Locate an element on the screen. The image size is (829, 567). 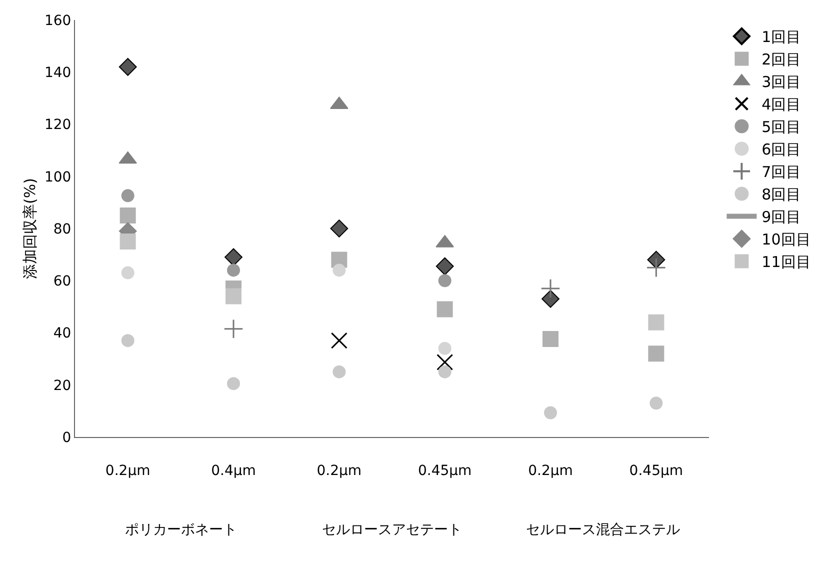
y-axis-title: 添加回収率(%) is located at coordinates (30, 228).